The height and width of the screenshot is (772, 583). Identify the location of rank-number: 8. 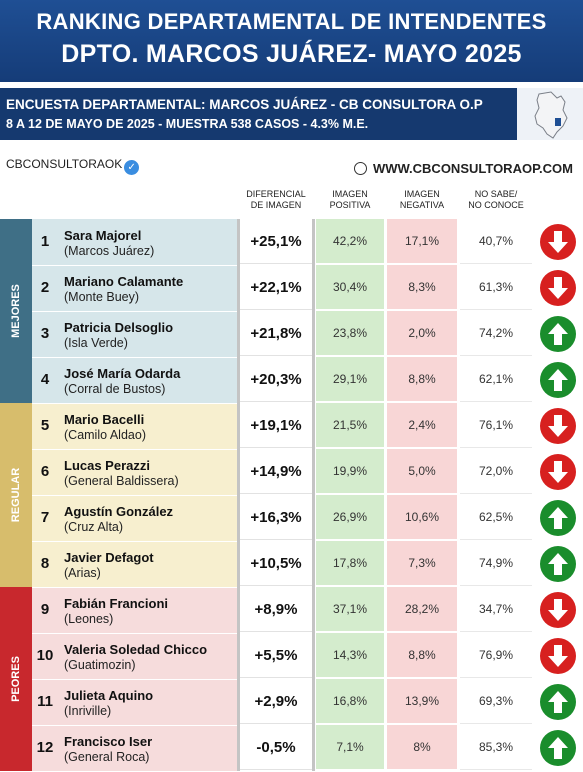
(45, 563).